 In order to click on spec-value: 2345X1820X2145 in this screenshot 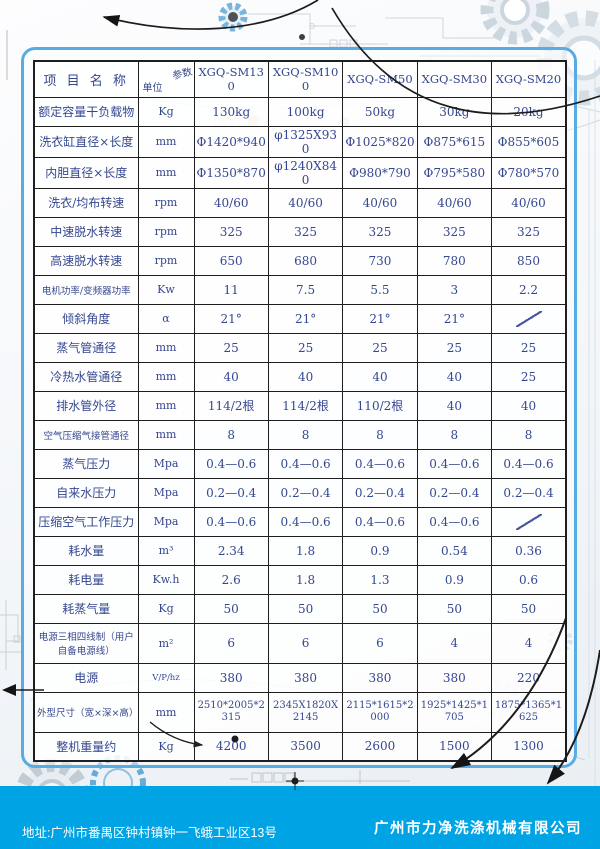, I will do `click(305, 712)`.